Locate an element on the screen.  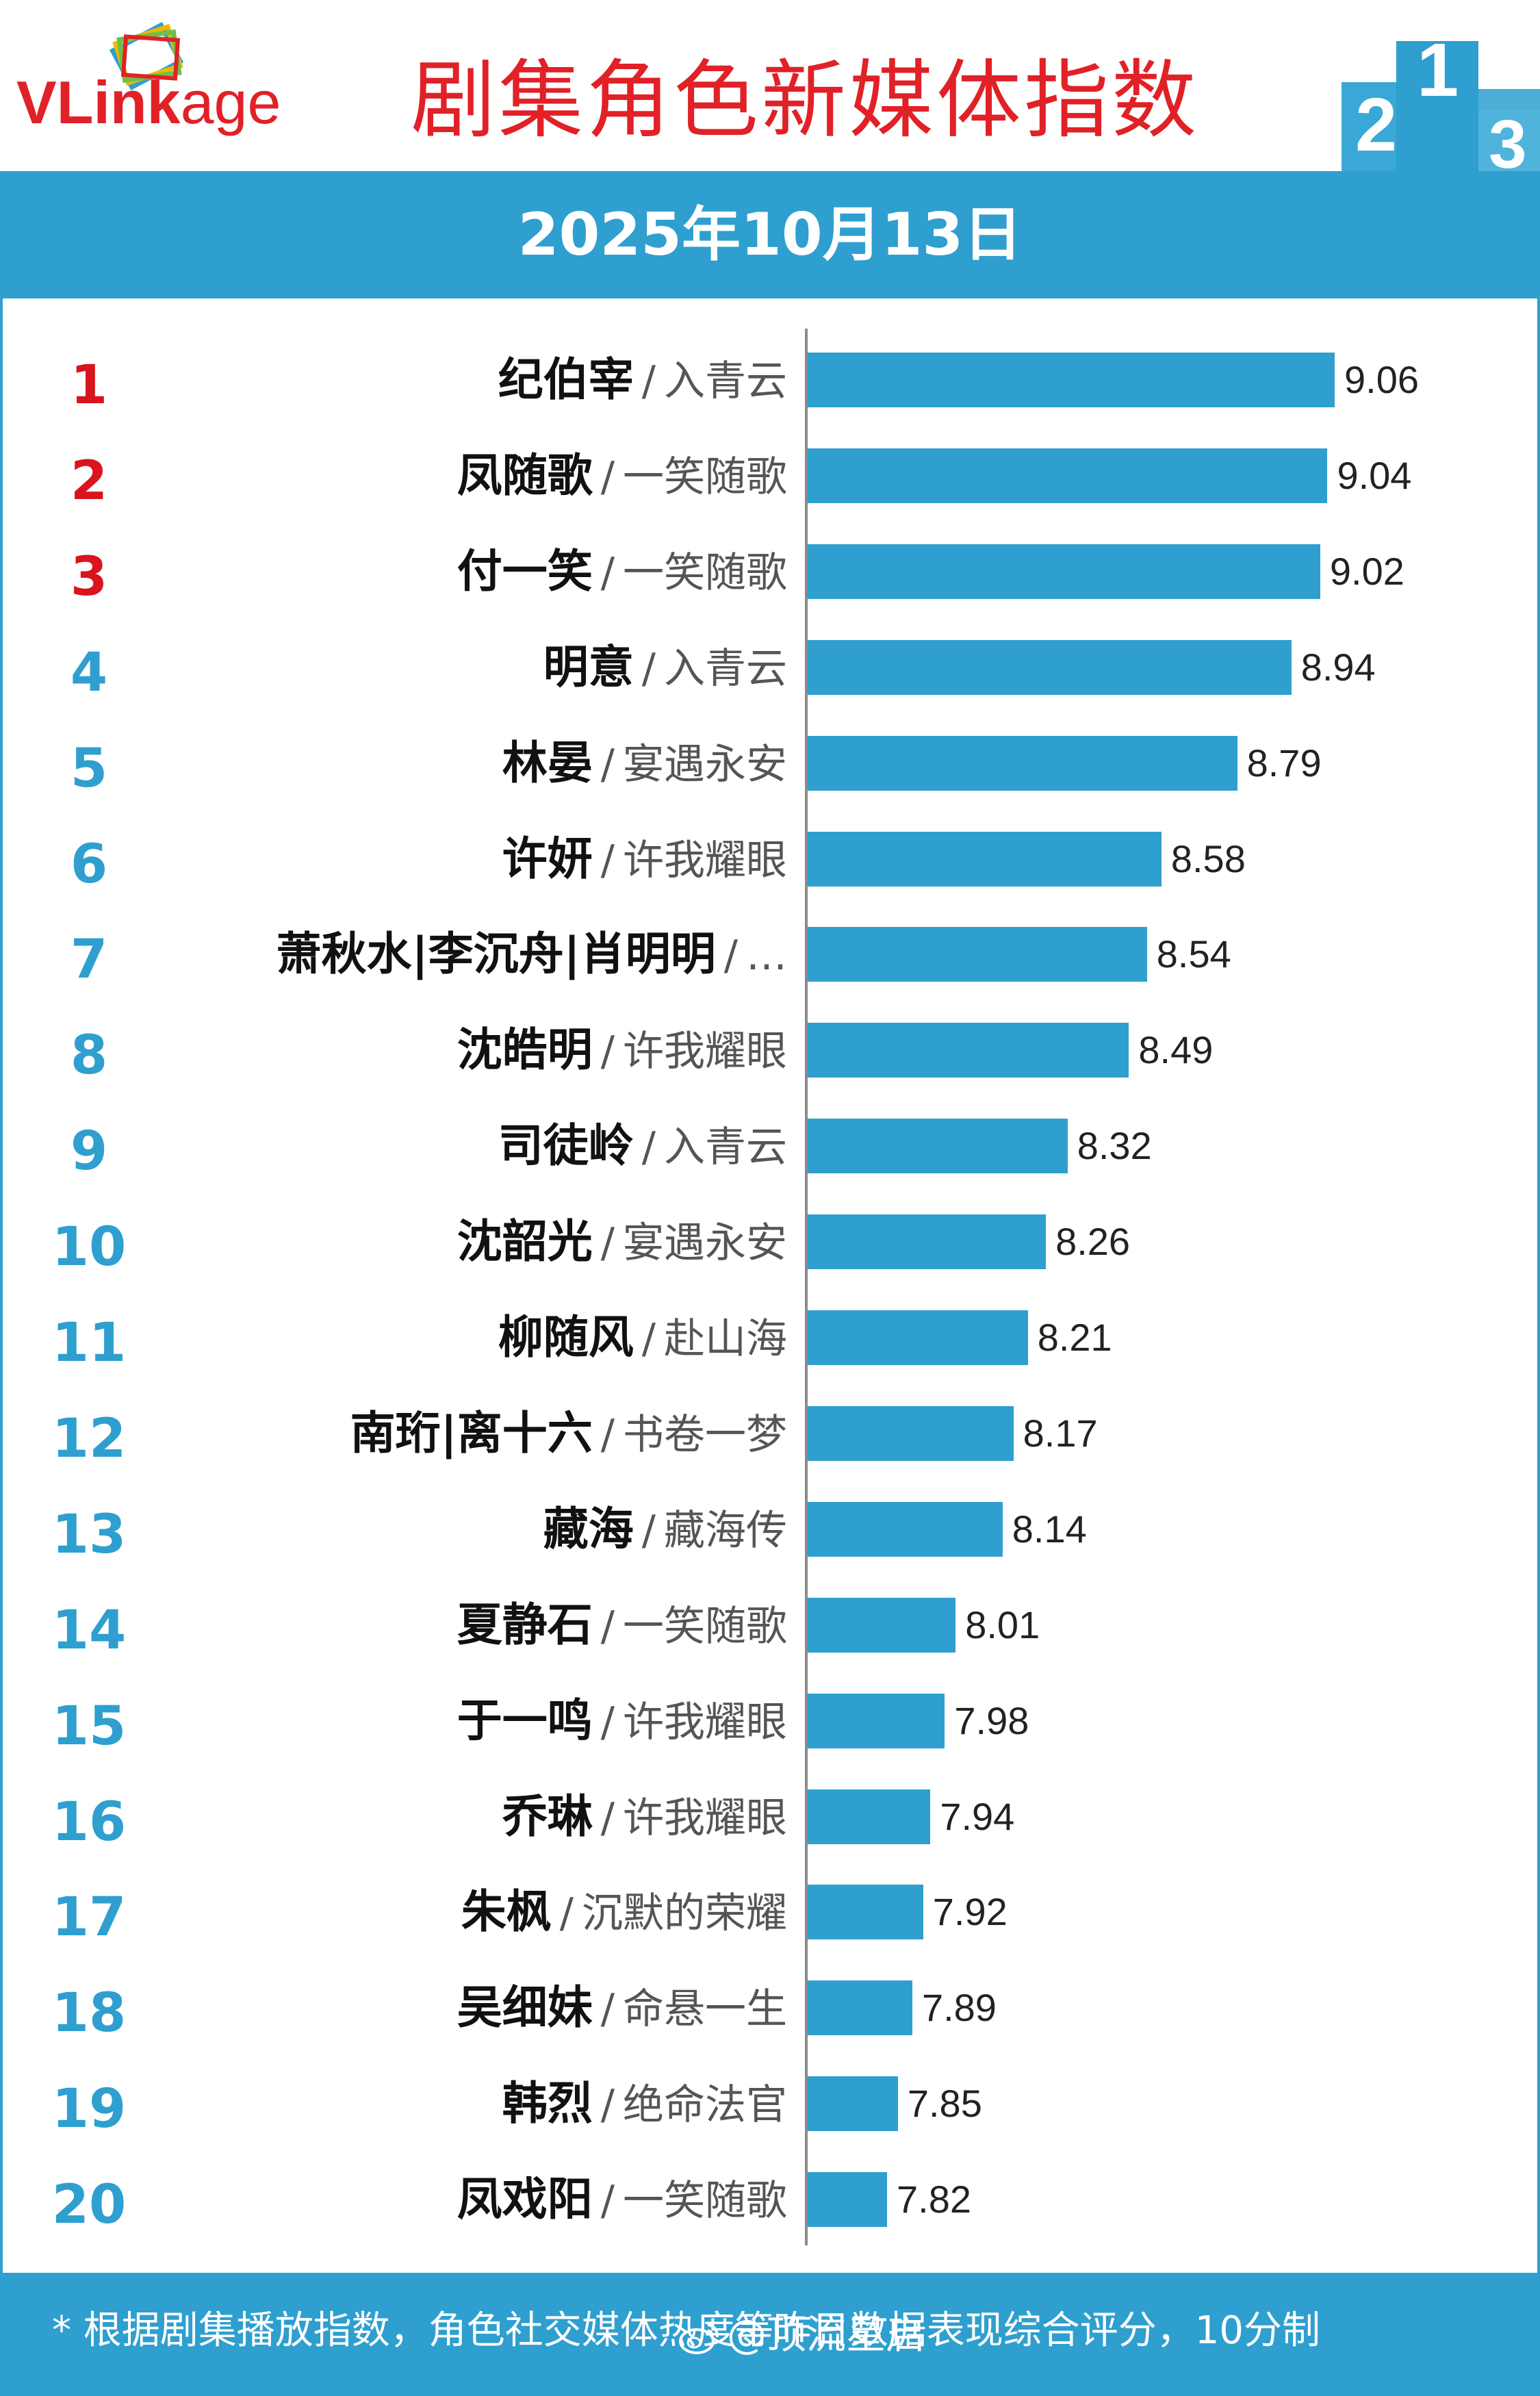
table-row: 18 吴细妹 / 命悬一生 7.89 is located at coordinates (770, 2012).